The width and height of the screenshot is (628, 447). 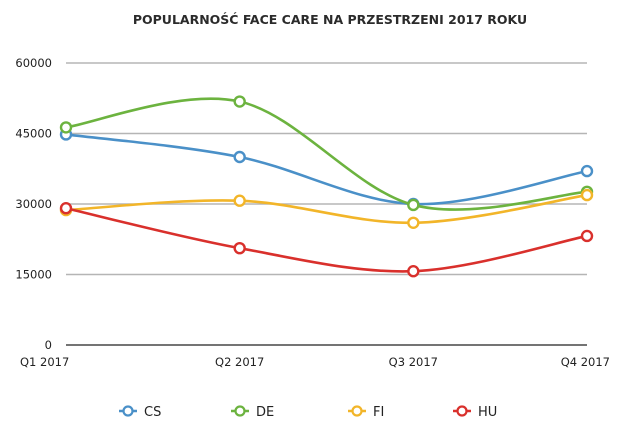 What do you see at coordinates (366, 412) in the screenshot?
I see `legend-item-fi: FI` at bounding box center [366, 412].